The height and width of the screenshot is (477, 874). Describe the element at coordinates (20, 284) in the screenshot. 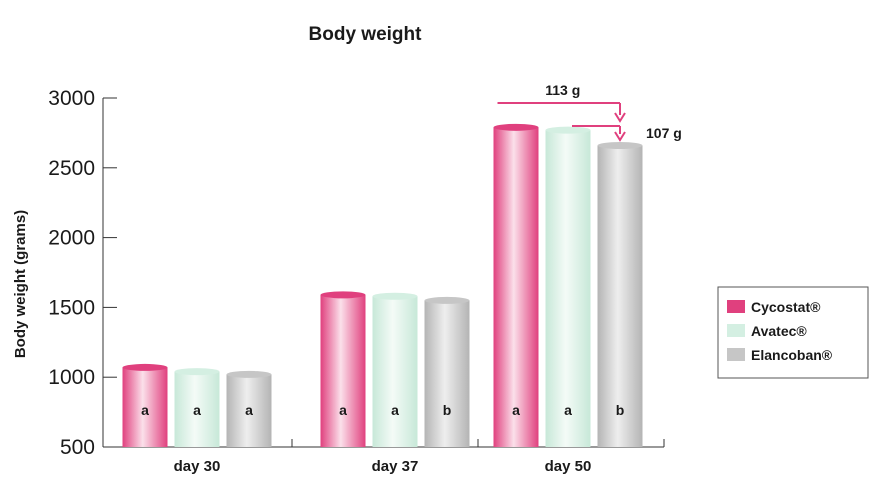

I see `y-axis-label: Body weight (grams)` at that location.